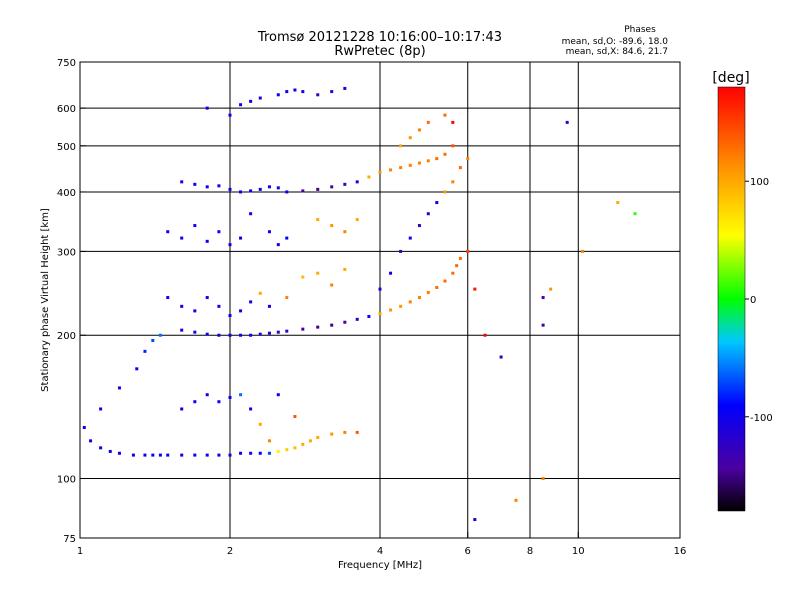 The image size is (800, 600). I want to click on x-axis-label: Frequency [MHz], so click(380, 565).